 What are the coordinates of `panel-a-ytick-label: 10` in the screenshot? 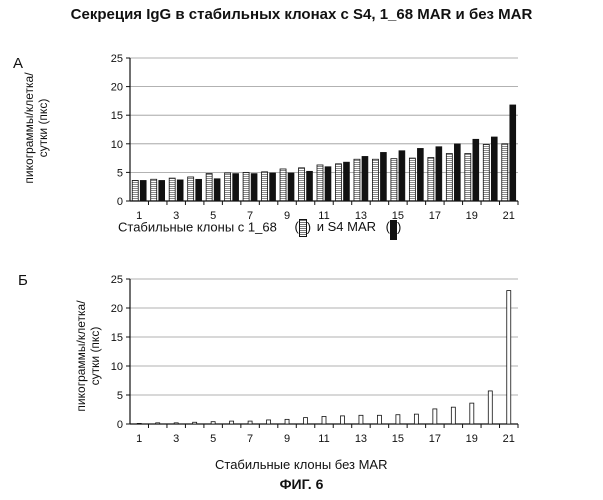 It's located at (117, 145).